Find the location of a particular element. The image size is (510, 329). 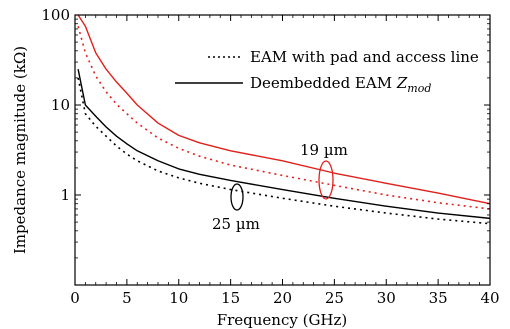

y-tick-label: 100 is located at coordinates (55, 15).